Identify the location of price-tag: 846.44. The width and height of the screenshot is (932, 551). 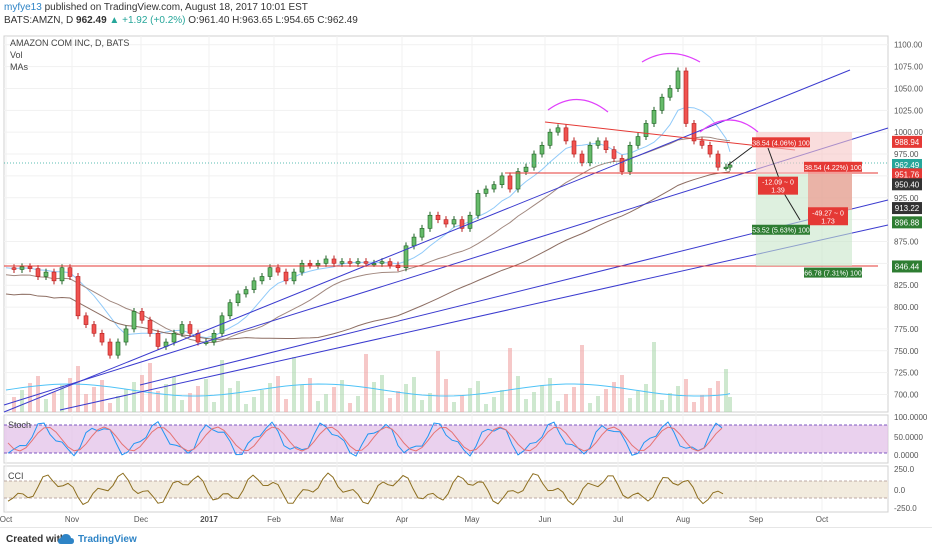
(907, 266).